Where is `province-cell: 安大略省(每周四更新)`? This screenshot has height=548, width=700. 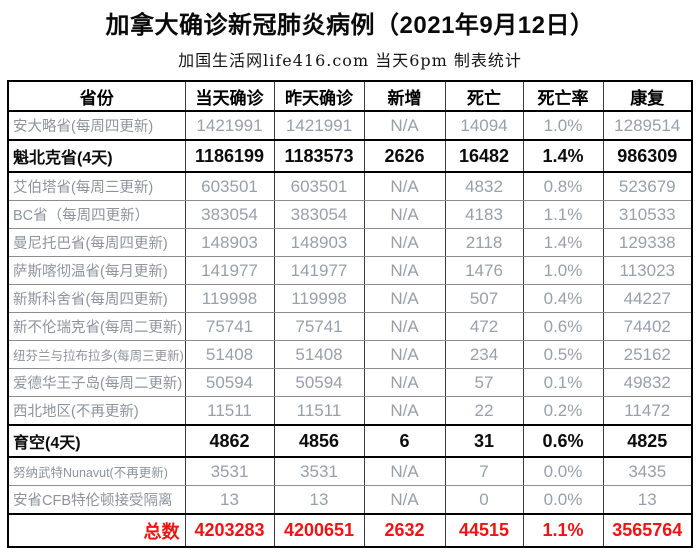 province-cell: 安大略省(每周四更新) is located at coordinates (96, 125).